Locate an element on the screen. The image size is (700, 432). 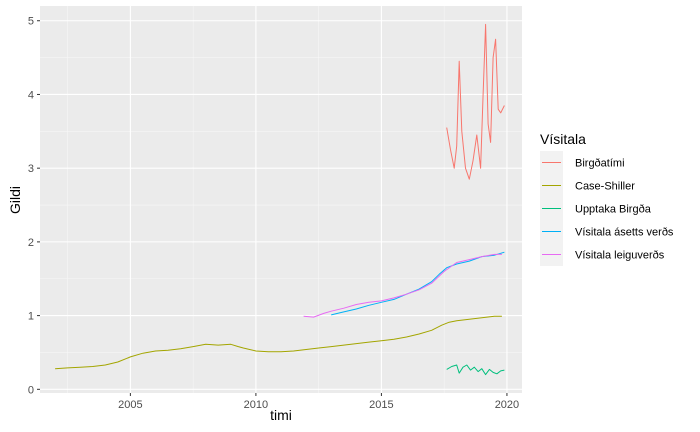
x-axis-title: timi is located at coordinates (281, 415).